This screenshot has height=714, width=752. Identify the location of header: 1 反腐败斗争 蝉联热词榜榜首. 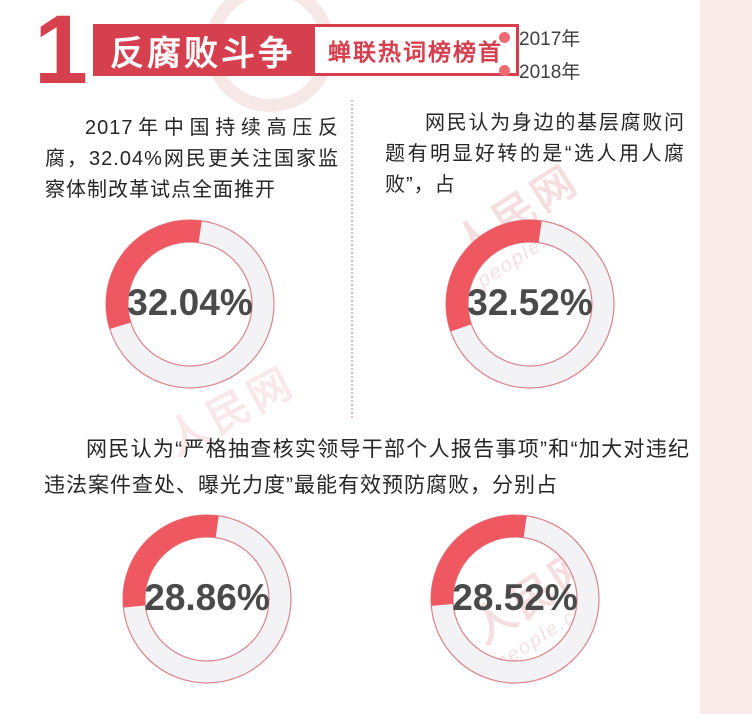
(276, 52).